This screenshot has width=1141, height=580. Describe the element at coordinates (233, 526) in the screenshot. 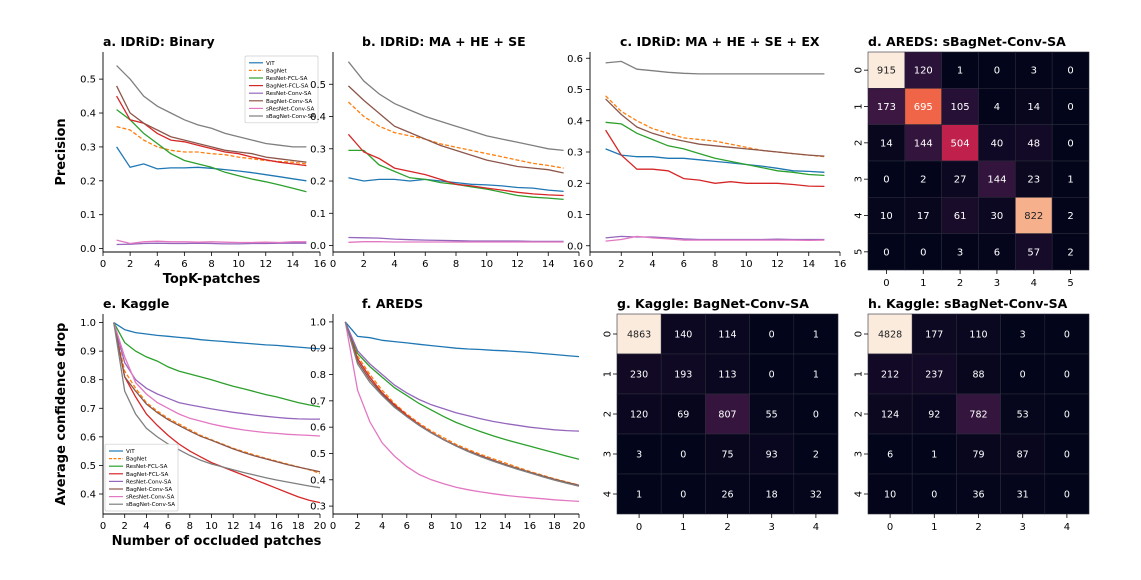

I see `x-tick-label: 12` at that location.